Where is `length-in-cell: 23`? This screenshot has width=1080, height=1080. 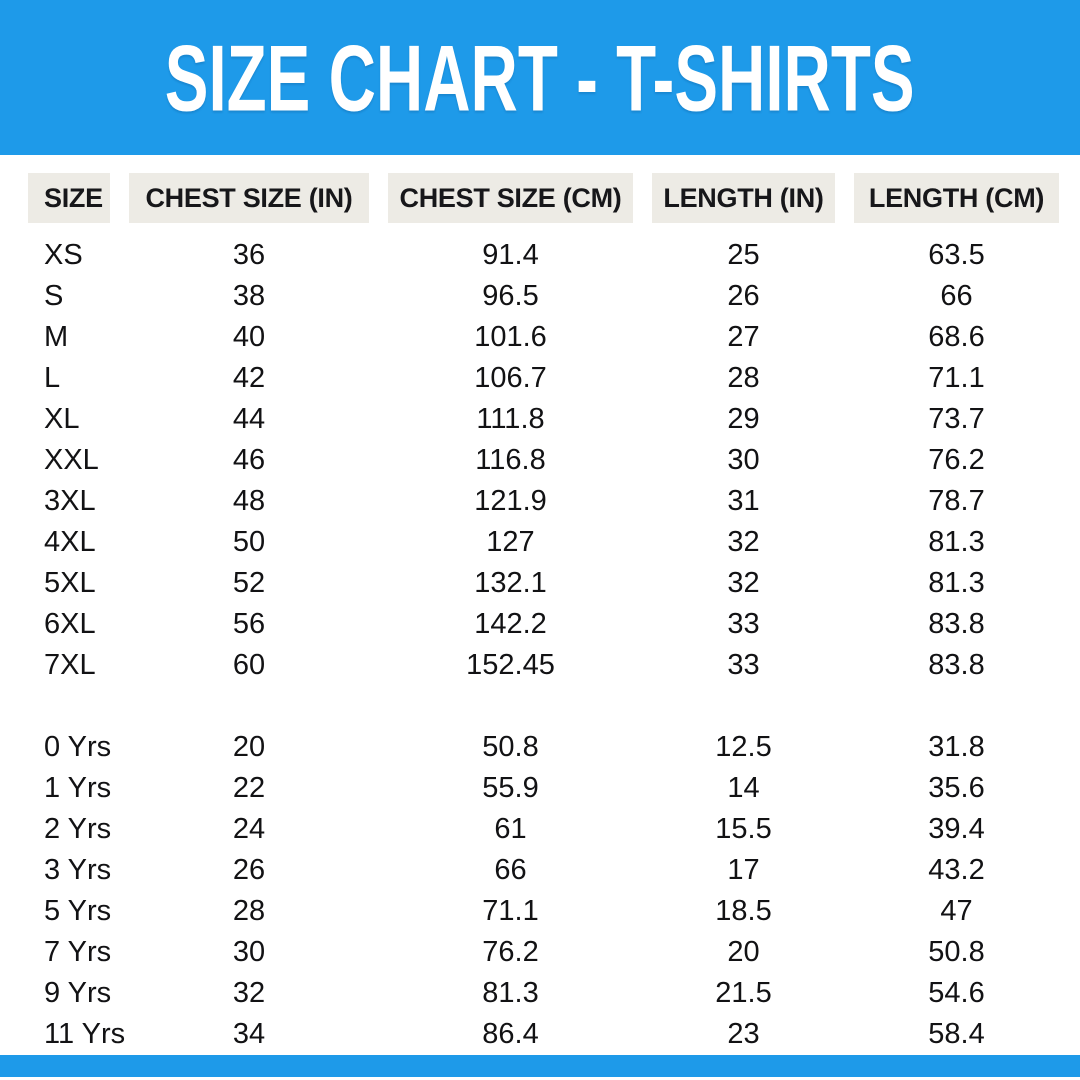 length-in-cell: 23 is located at coordinates (743, 1034).